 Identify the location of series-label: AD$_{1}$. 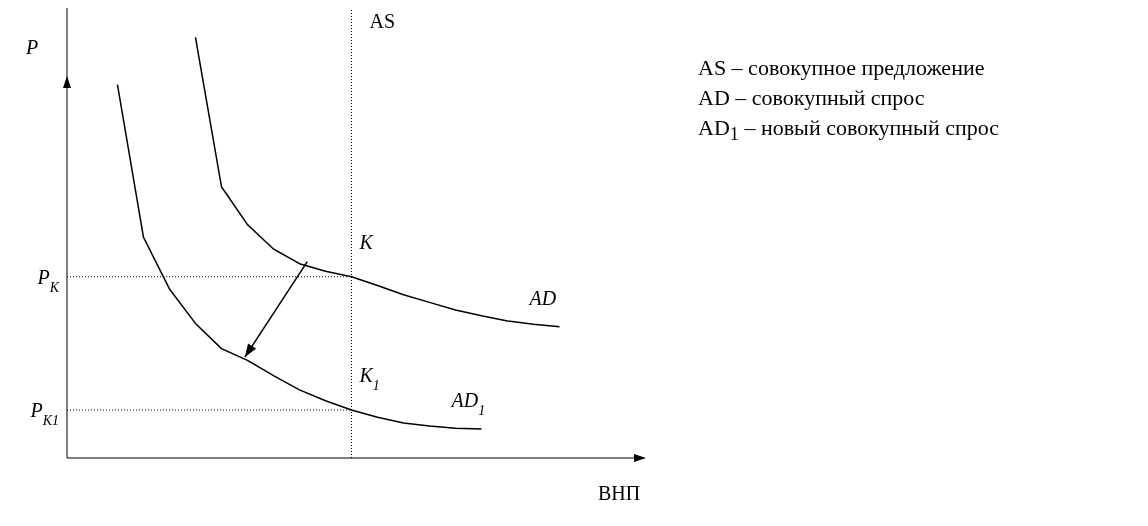
(467, 403).